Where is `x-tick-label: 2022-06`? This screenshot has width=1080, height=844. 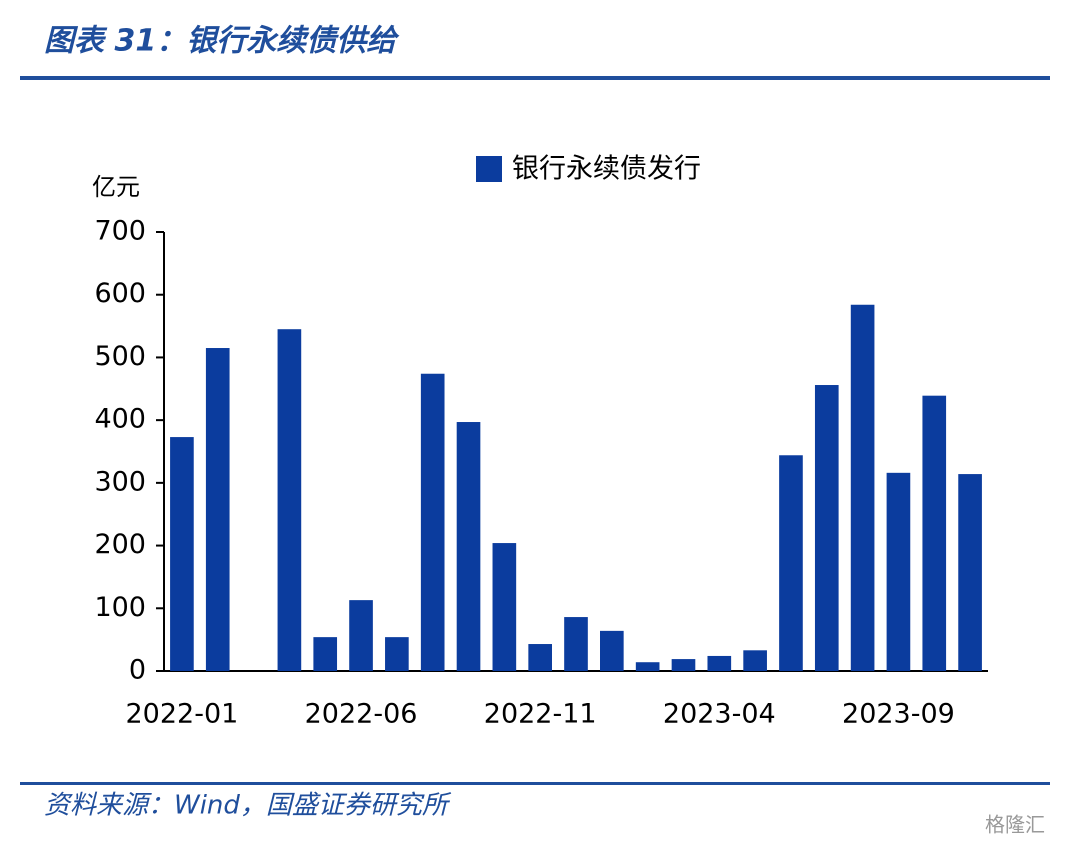 x-tick-label: 2022-06 is located at coordinates (361, 714).